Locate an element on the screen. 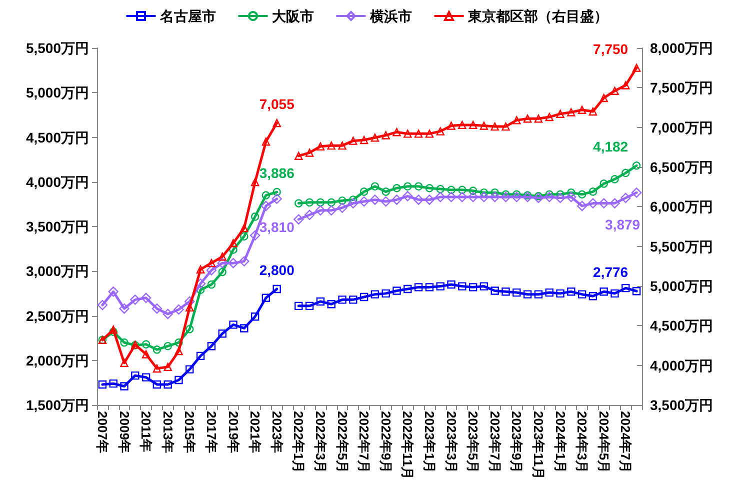 This screenshot has height=493, width=734. y2-tick-label: 5,500万円 is located at coordinates (682, 246).